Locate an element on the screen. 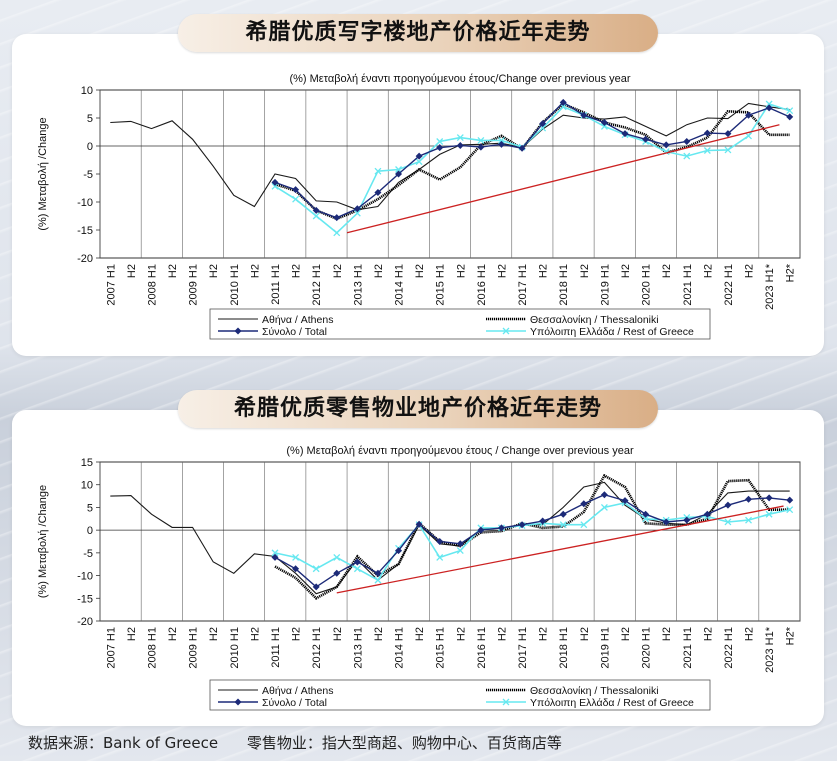 The width and height of the screenshot is (837, 761). y-tick-label: -5 is located at coordinates (88, 554).